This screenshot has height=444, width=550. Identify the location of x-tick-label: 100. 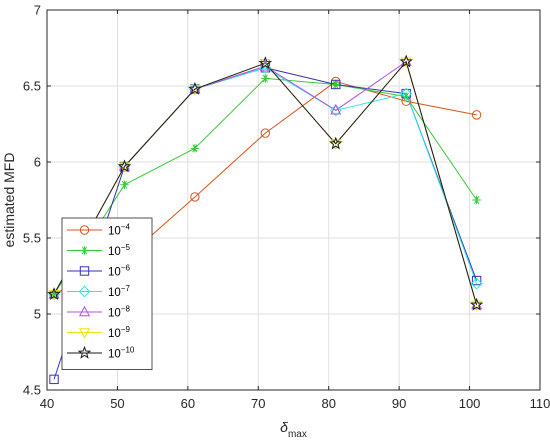
(470, 403).